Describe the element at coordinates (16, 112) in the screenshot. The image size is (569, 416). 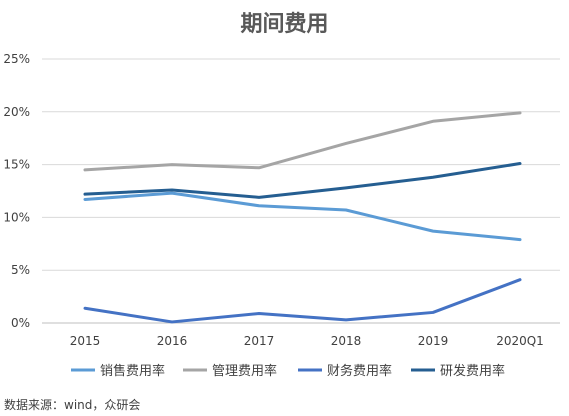
I see `y-tick-label: 20%` at that location.